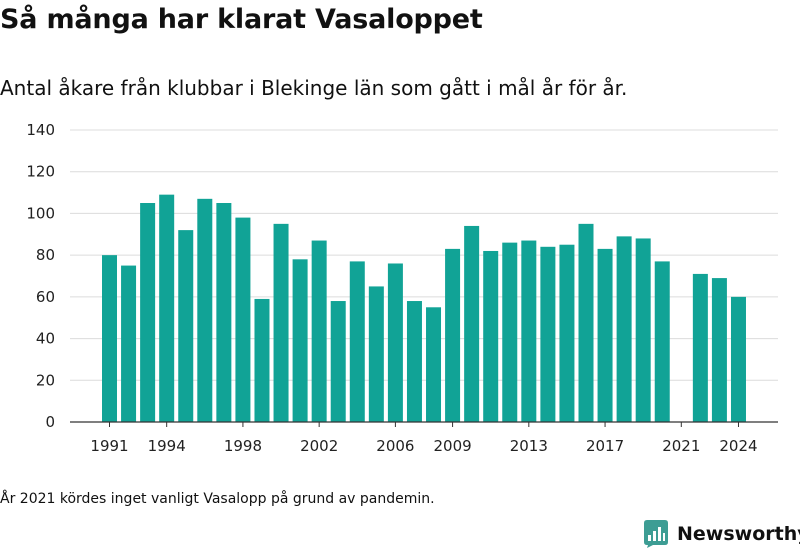  I want to click on y-tick-label: 140, so click(40, 130).